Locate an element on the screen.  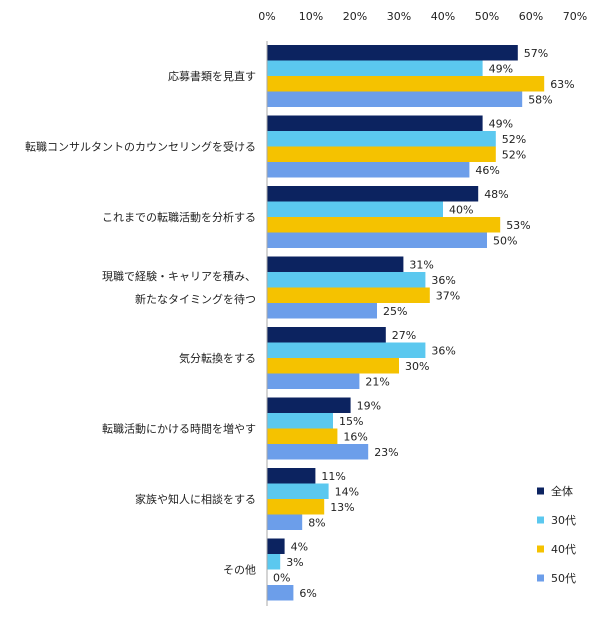
category-label: 転職活動にかける時間を増やす is located at coordinates (179, 429).